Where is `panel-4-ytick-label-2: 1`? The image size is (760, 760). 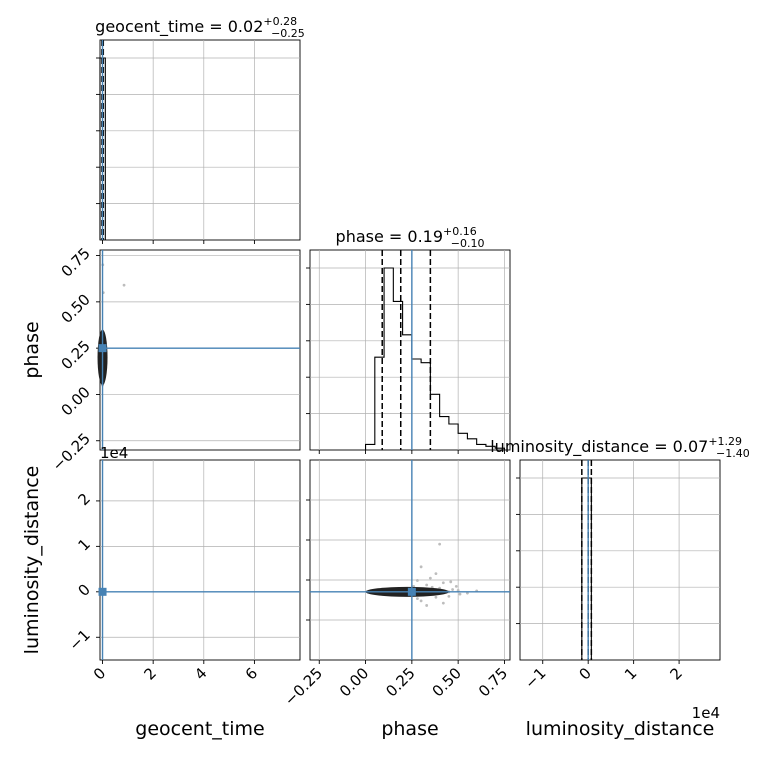
panel-4-ytick-label-2: 1 is located at coordinates (83, 544).